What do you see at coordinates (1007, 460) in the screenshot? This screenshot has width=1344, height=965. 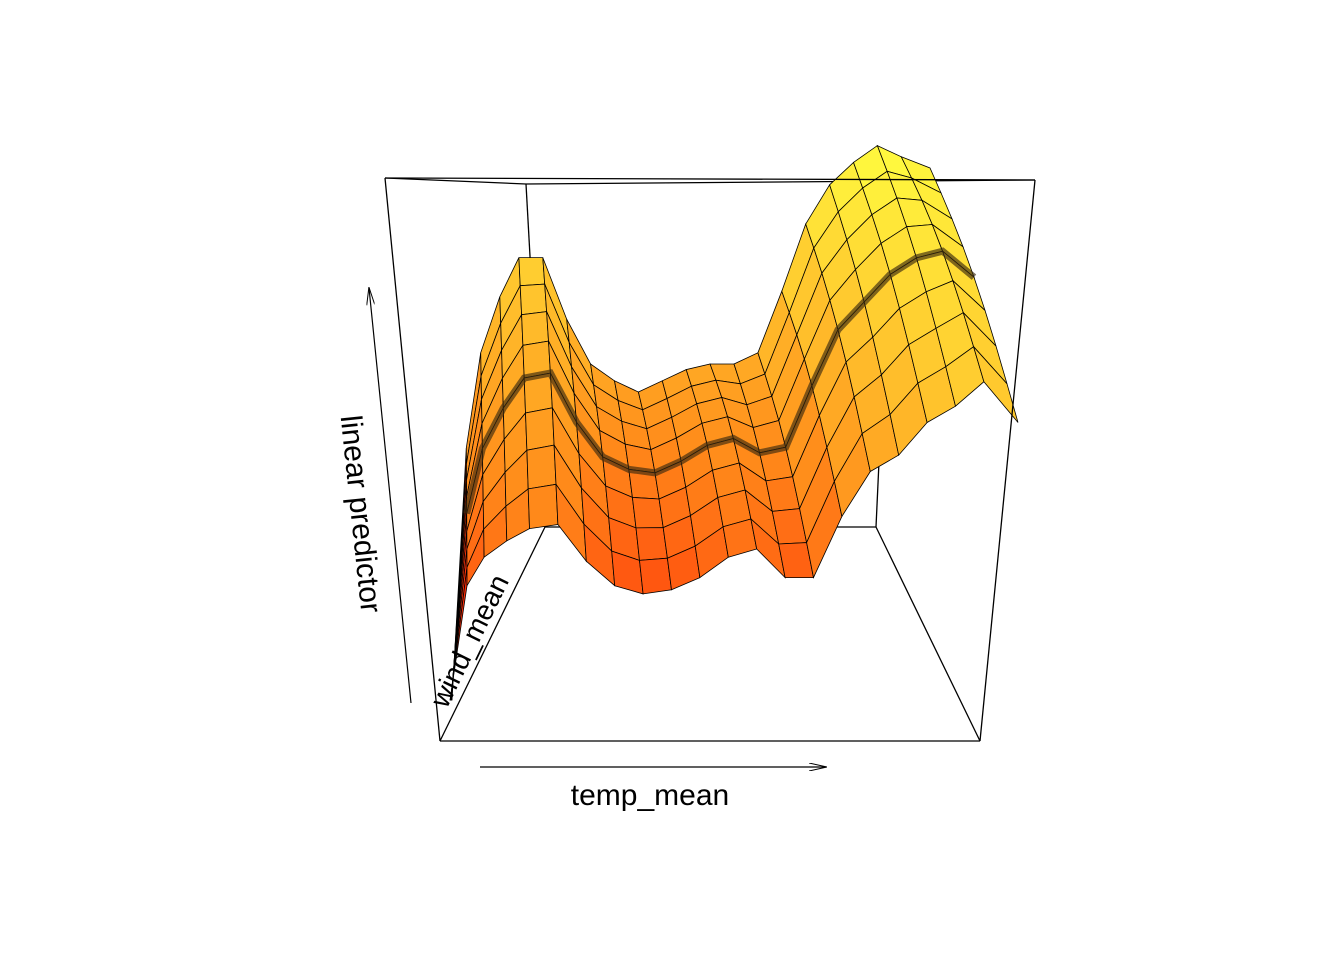 I see `box-edge-front-right` at bounding box center [1007, 460].